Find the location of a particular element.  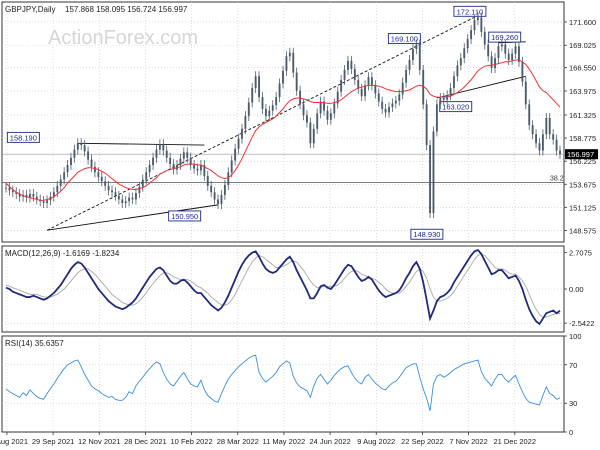

price-level-label: 158.190 is located at coordinates (23, 137).